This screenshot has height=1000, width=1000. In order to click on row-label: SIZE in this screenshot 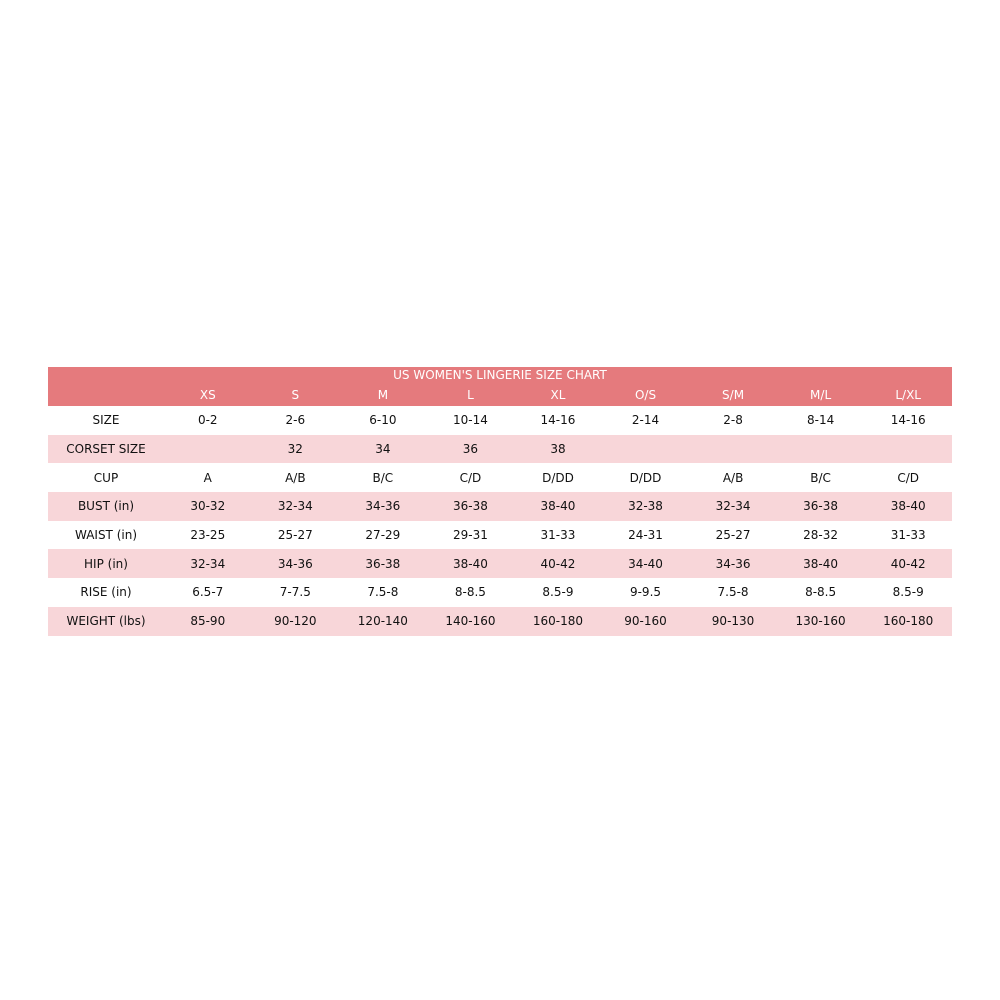, I will do `click(106, 420)`.